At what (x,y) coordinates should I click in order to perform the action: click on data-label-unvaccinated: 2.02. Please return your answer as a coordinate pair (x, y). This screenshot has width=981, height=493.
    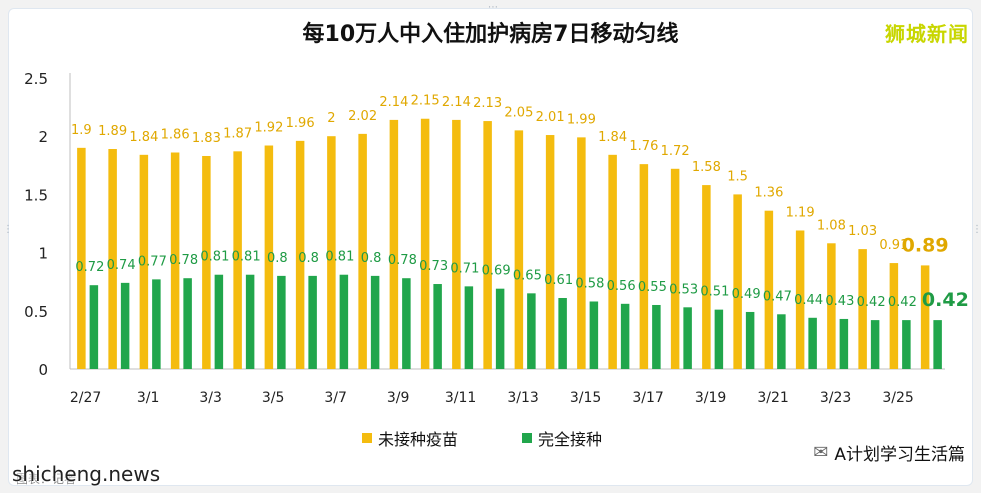
    Looking at the image, I should click on (362, 116).